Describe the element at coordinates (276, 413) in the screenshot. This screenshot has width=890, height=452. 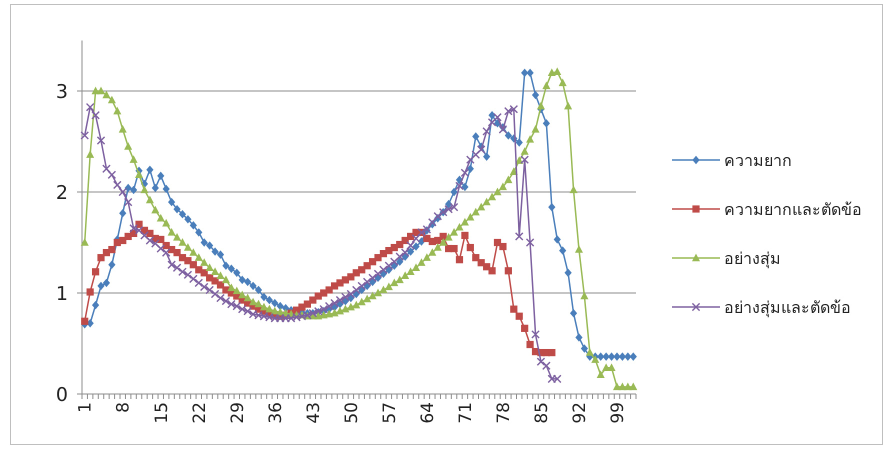
I see `x-tick-label: 36` at that location.